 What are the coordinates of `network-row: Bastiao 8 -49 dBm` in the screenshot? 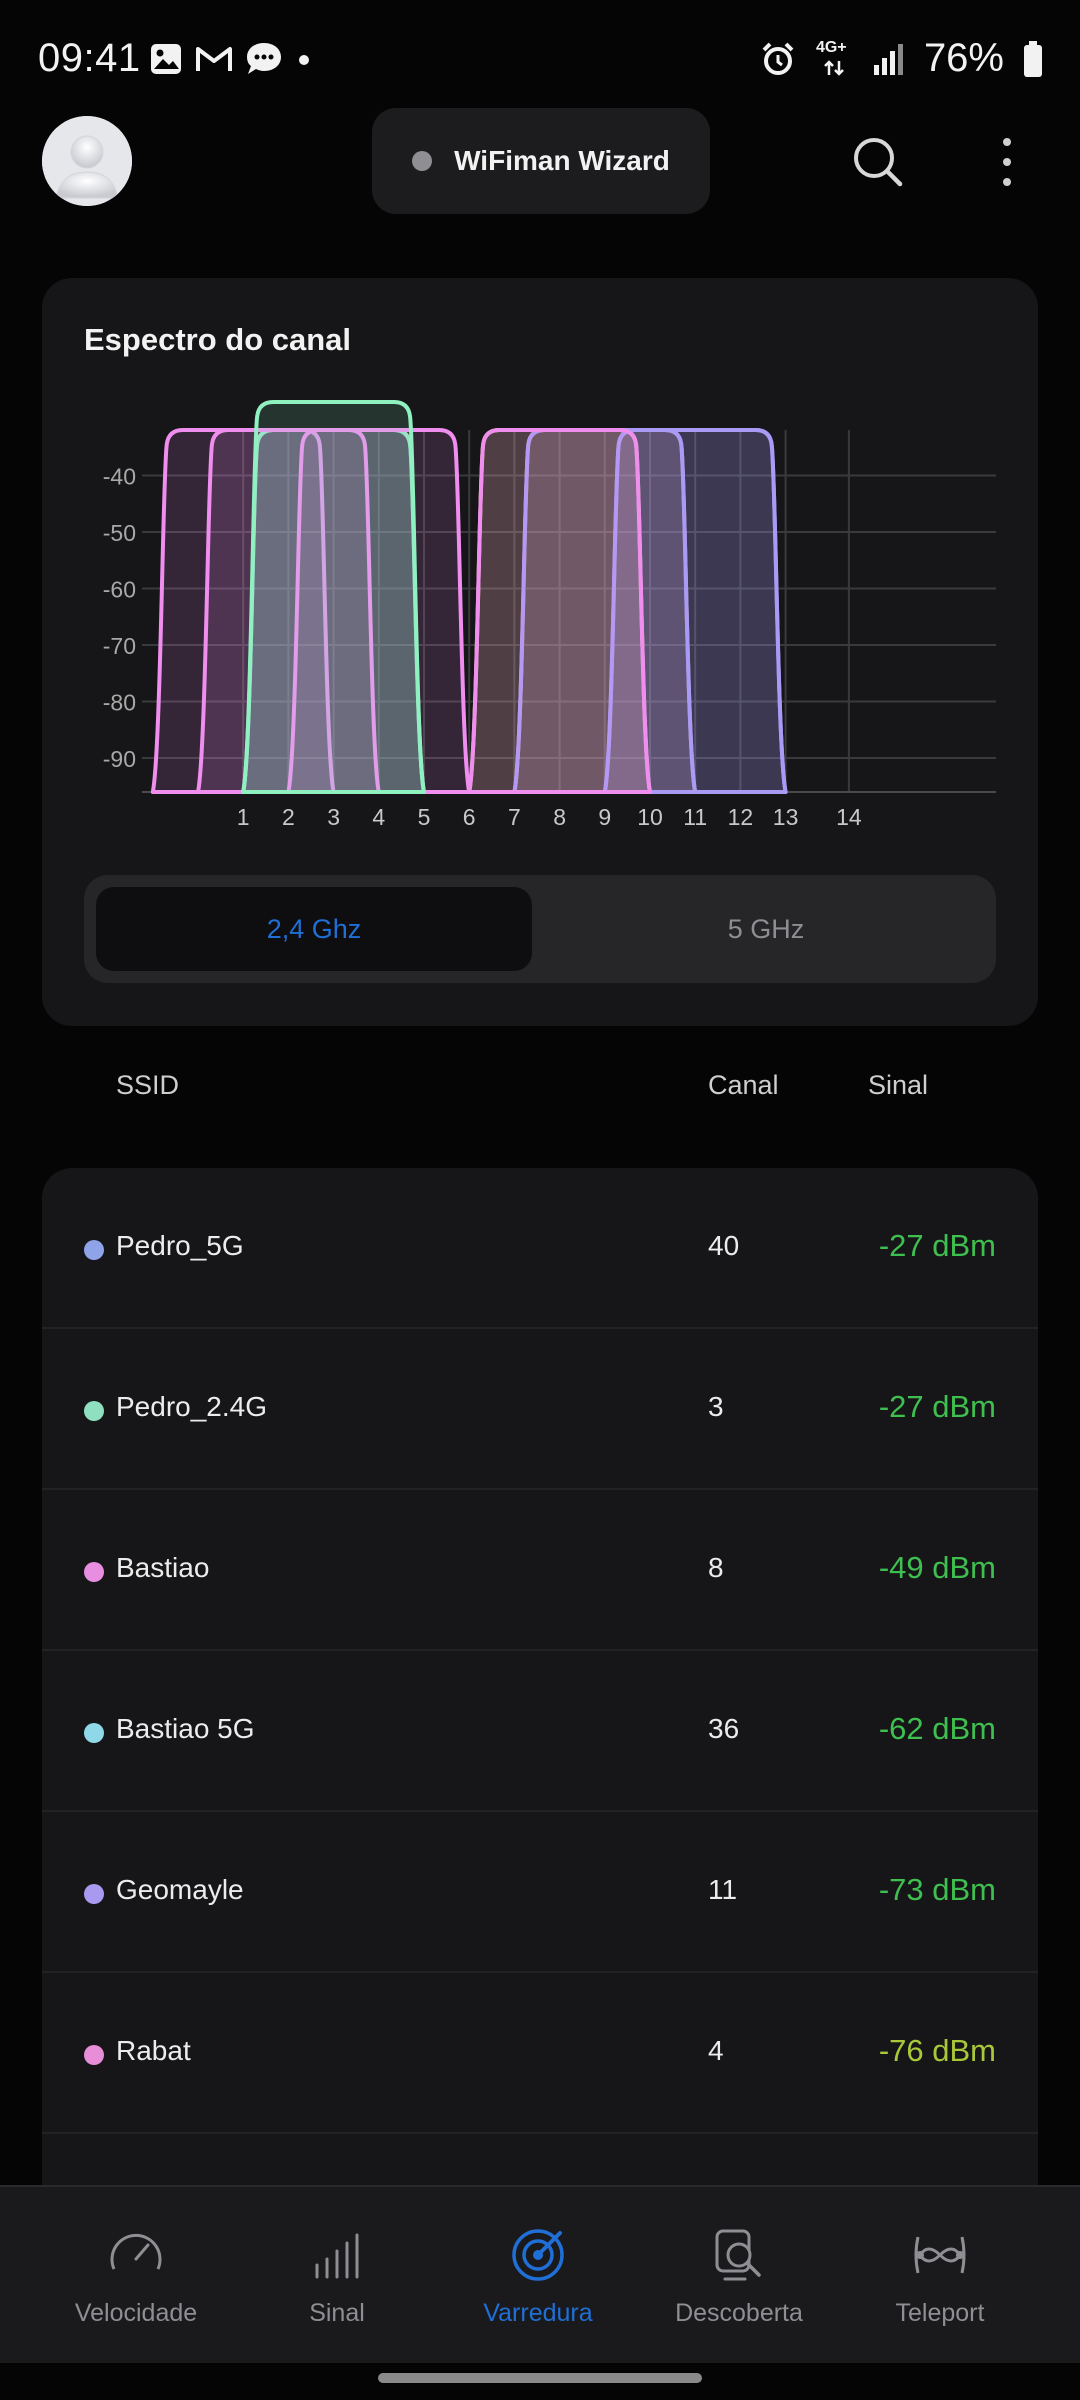 It's located at (540, 1570).